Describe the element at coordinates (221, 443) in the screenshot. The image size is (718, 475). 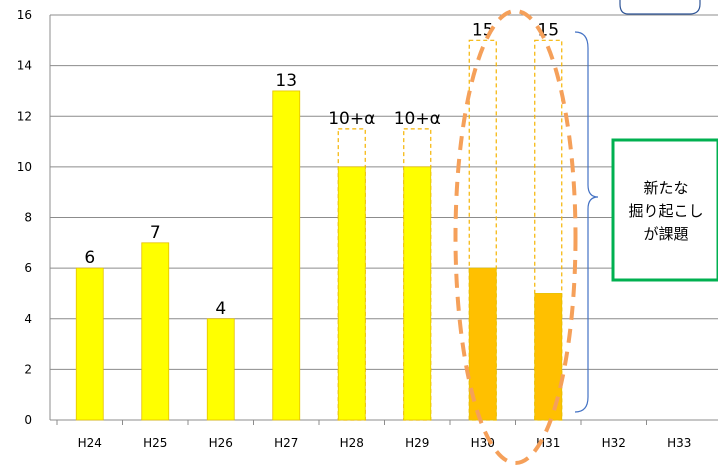
I see `x-tick-label: H26` at that location.